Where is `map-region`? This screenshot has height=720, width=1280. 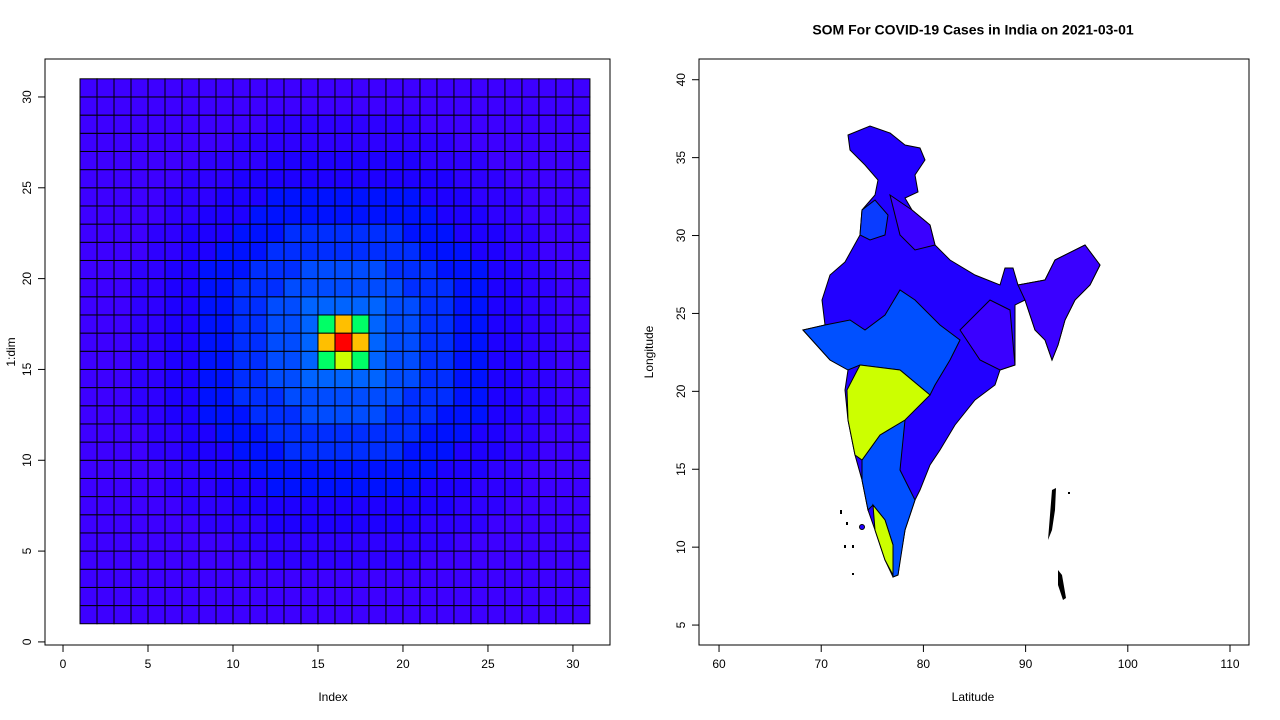 map-region is located at coordinates (987, 335).